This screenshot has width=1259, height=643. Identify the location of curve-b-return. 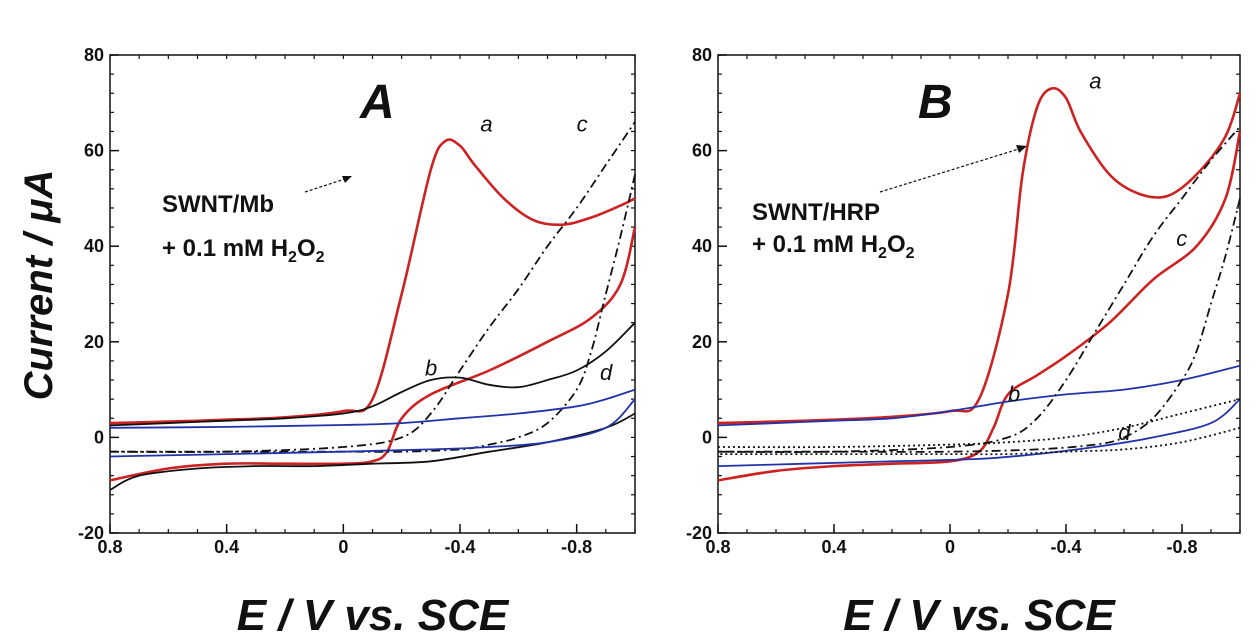
(979, 432).